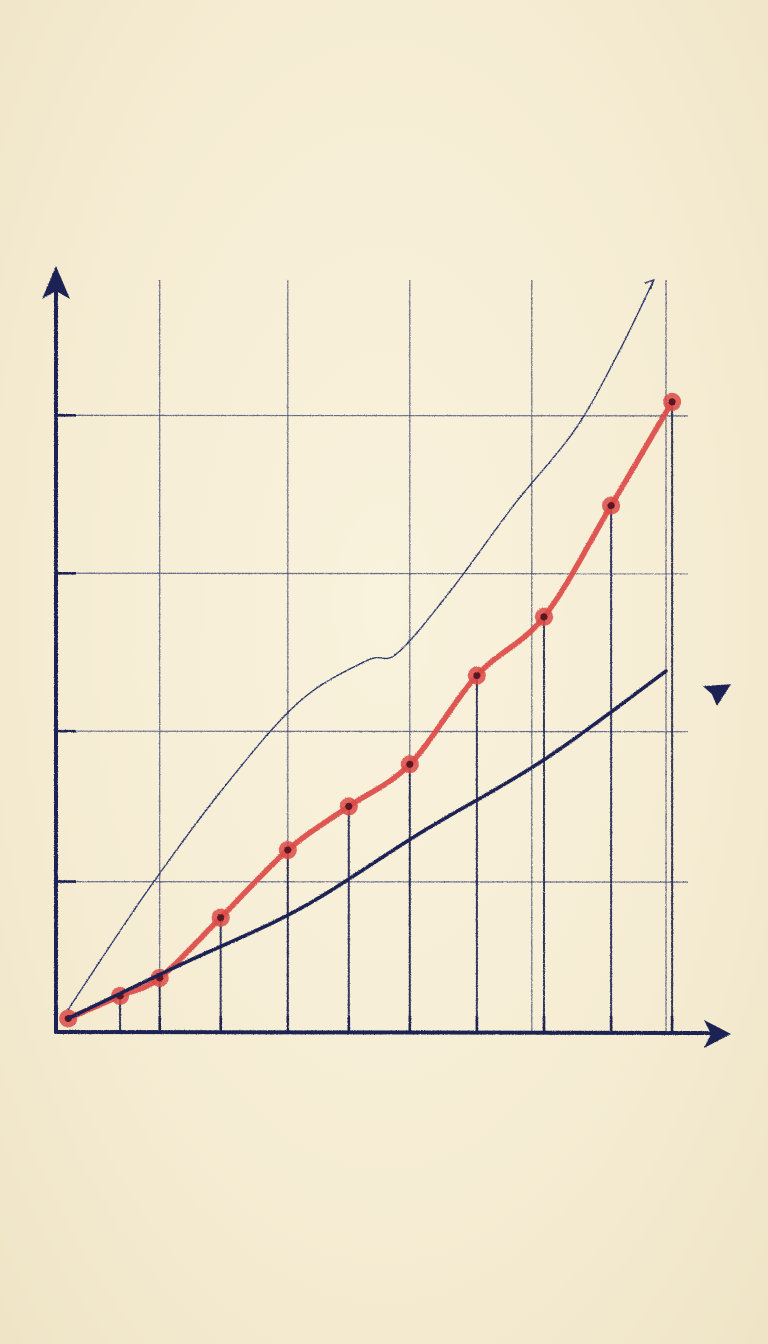 The width and height of the screenshot is (768, 1344). What do you see at coordinates (716, 695) in the screenshot?
I see `series-arrowhead-navy` at bounding box center [716, 695].